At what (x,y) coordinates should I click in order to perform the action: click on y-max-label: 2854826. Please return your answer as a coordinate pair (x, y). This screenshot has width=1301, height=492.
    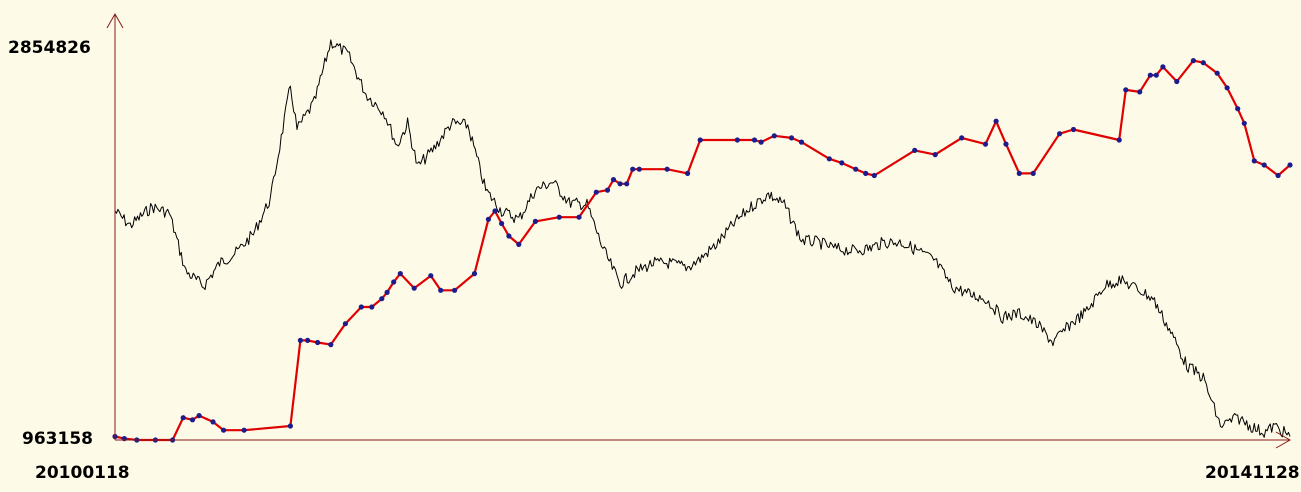
    Looking at the image, I should click on (49, 48).